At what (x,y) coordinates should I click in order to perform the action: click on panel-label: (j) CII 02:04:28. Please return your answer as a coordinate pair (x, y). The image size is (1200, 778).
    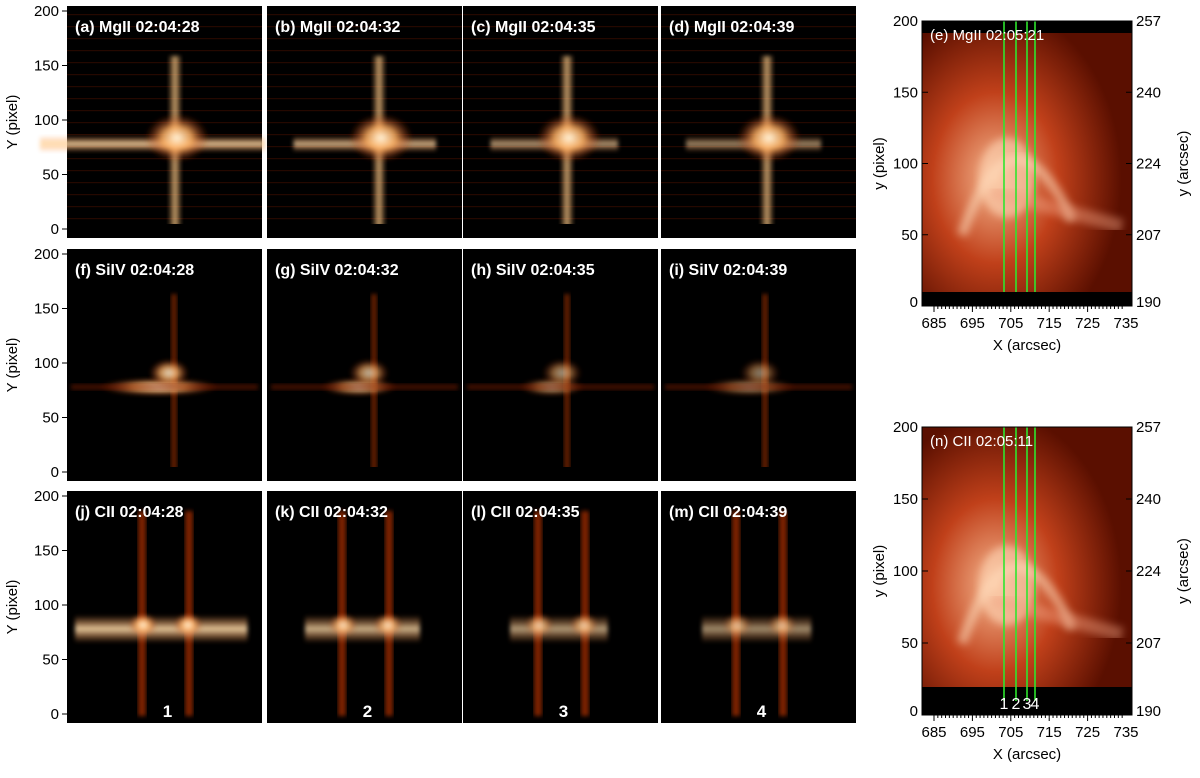
    Looking at the image, I should click on (129, 512).